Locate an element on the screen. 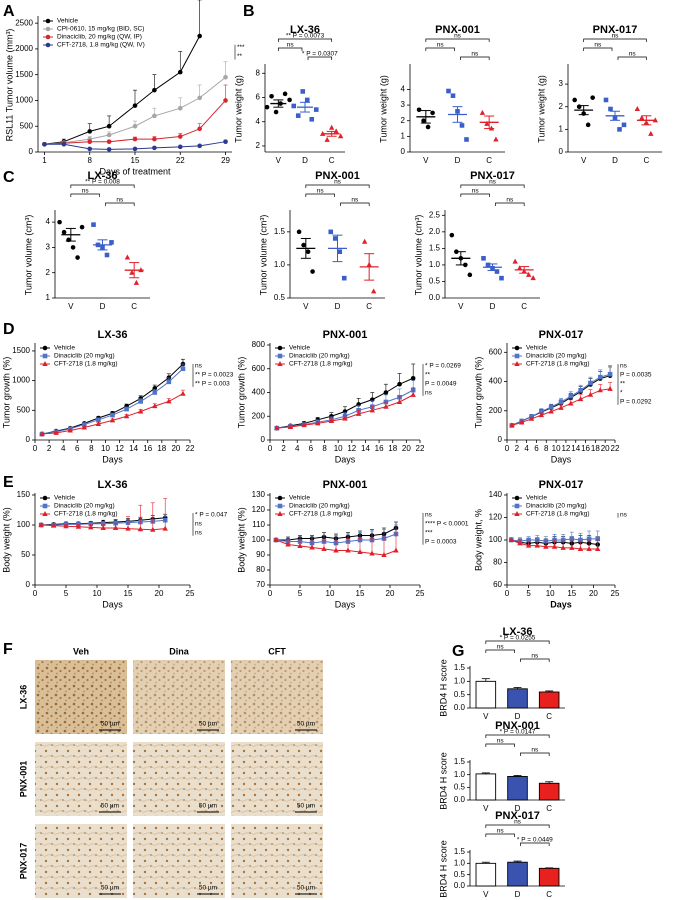 The width and height of the screenshot is (680, 900). y-tick-label: 1000 is located at coordinates (24, 100).